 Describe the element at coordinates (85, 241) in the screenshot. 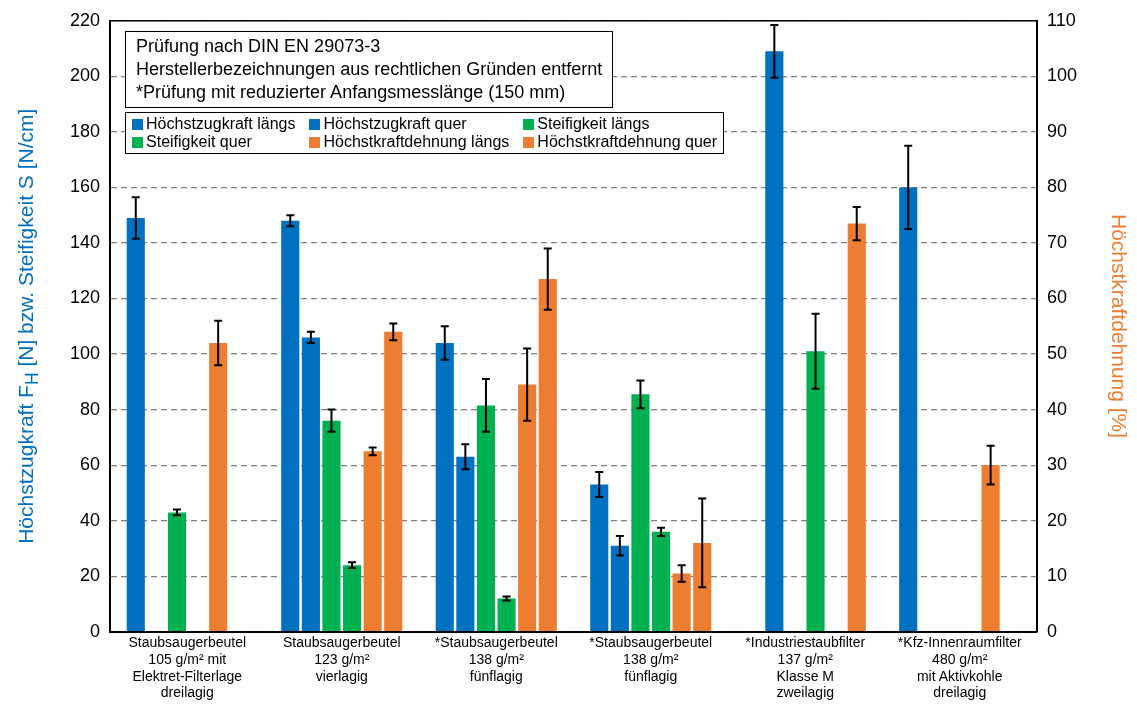

I see `y-tick-label: 140` at that location.